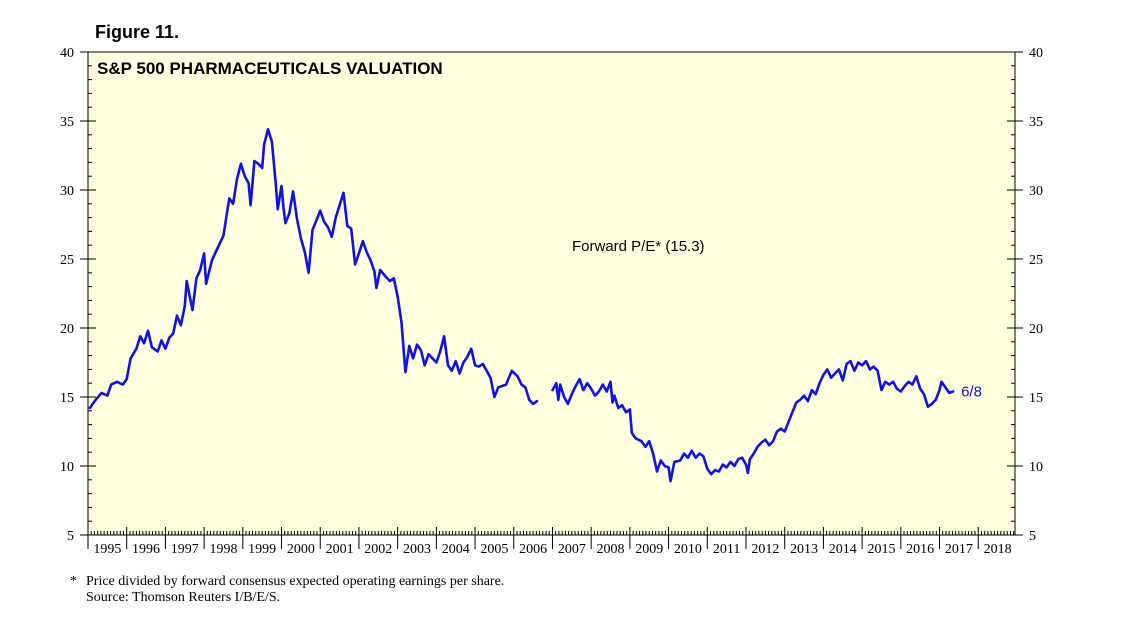 This screenshot has width=1138, height=634. I want to click on x-tick-label: 2017, so click(959, 549).